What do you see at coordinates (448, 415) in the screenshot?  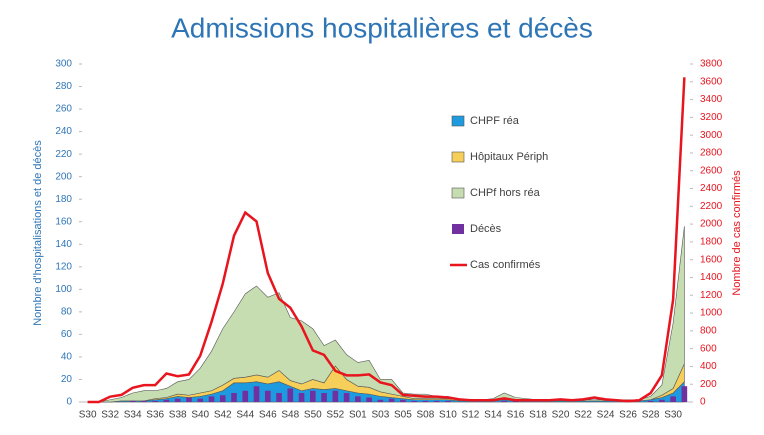 I see `x-tick-label: S10` at bounding box center [448, 415].